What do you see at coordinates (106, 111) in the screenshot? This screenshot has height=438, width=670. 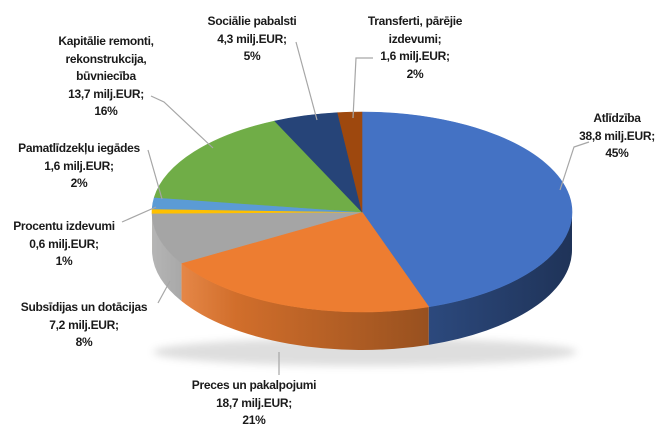 I see `pie-label-line: 16%` at bounding box center [106, 111].